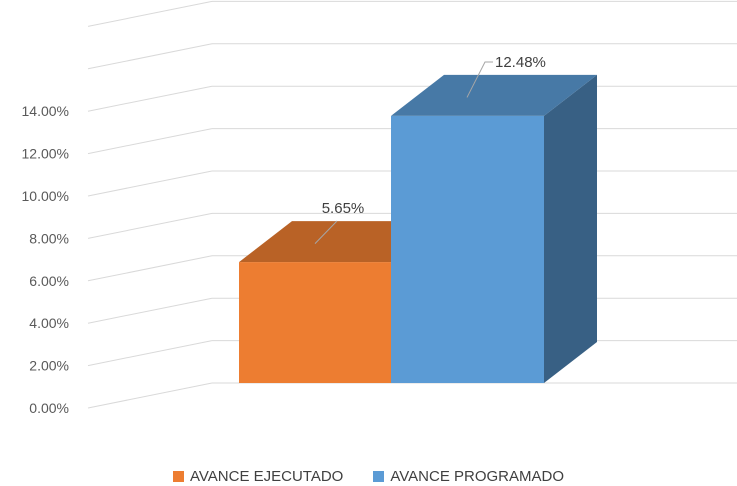 This screenshot has width=737, height=486. I want to click on y-tick-label: 12.00%, so click(45, 154).